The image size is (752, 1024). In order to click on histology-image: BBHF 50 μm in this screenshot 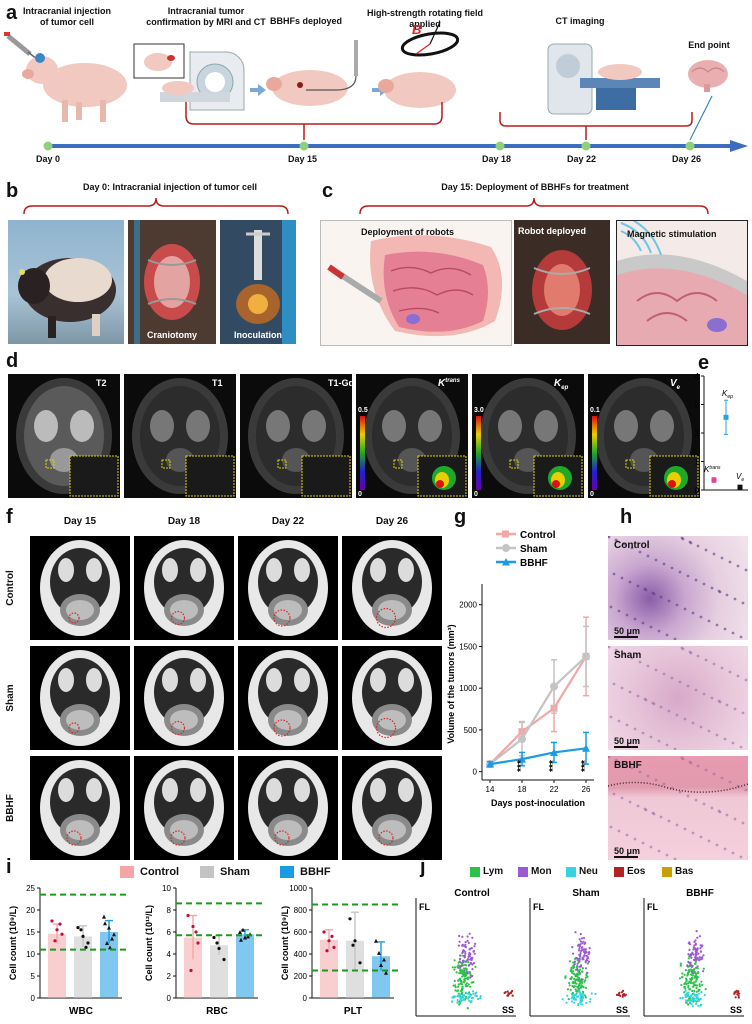, I will do `click(678, 808)`.